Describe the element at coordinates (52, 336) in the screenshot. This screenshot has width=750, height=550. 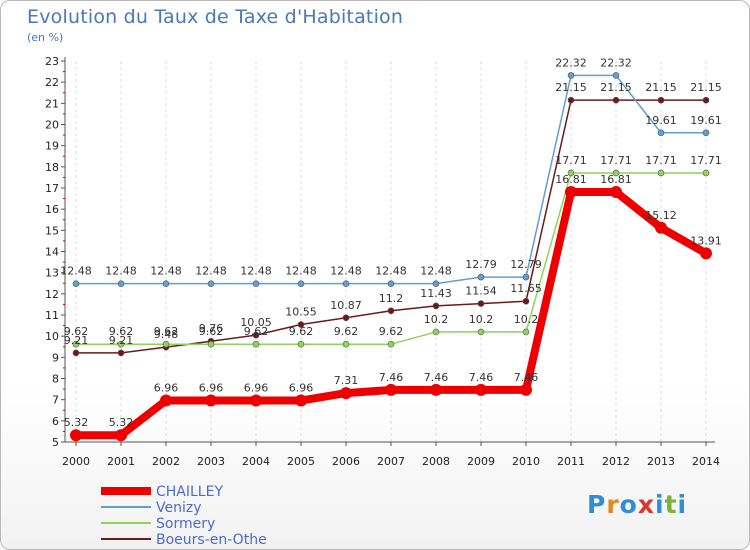
I see `y-tick-label: 10` at that location.